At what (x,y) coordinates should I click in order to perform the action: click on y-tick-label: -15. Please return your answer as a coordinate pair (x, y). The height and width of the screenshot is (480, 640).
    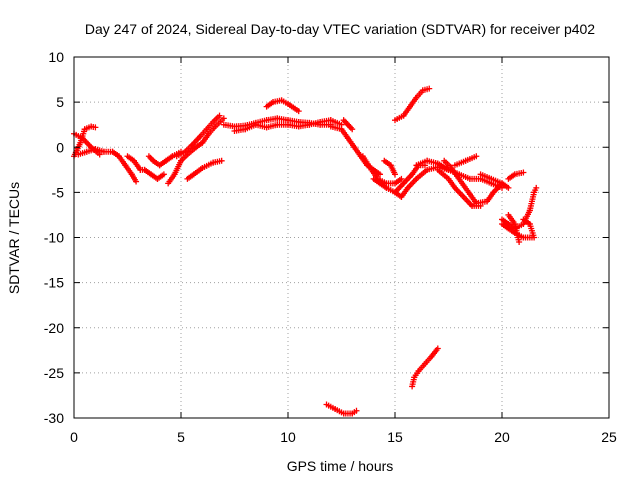
    Looking at the image, I should click on (54, 283).